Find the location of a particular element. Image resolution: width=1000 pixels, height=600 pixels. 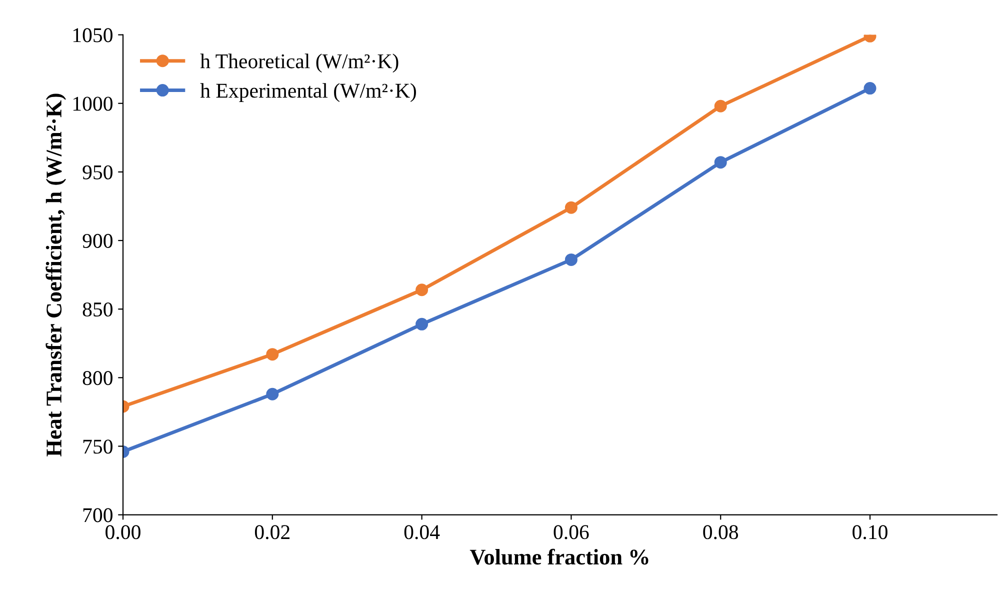

y-tick-label: 900 is located at coordinates (97, 241).